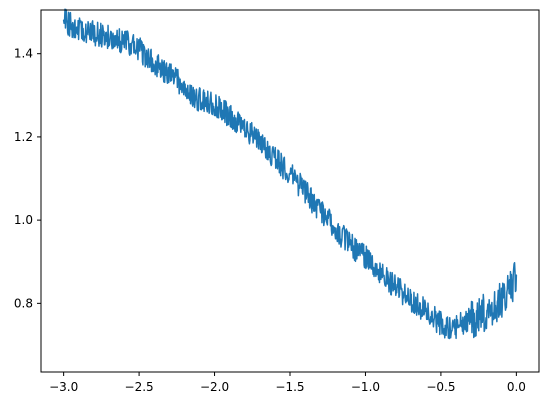 This screenshot has height=413, width=547. What do you see at coordinates (365, 387) in the screenshot?
I see `x-tick-label: −1.0` at bounding box center [365, 387].